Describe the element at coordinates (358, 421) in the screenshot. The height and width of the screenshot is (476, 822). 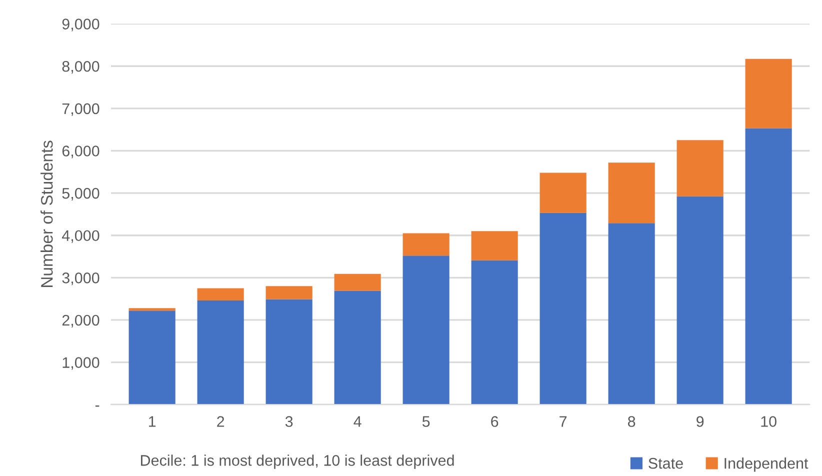
I see `x-tick-label: 4` at that location.